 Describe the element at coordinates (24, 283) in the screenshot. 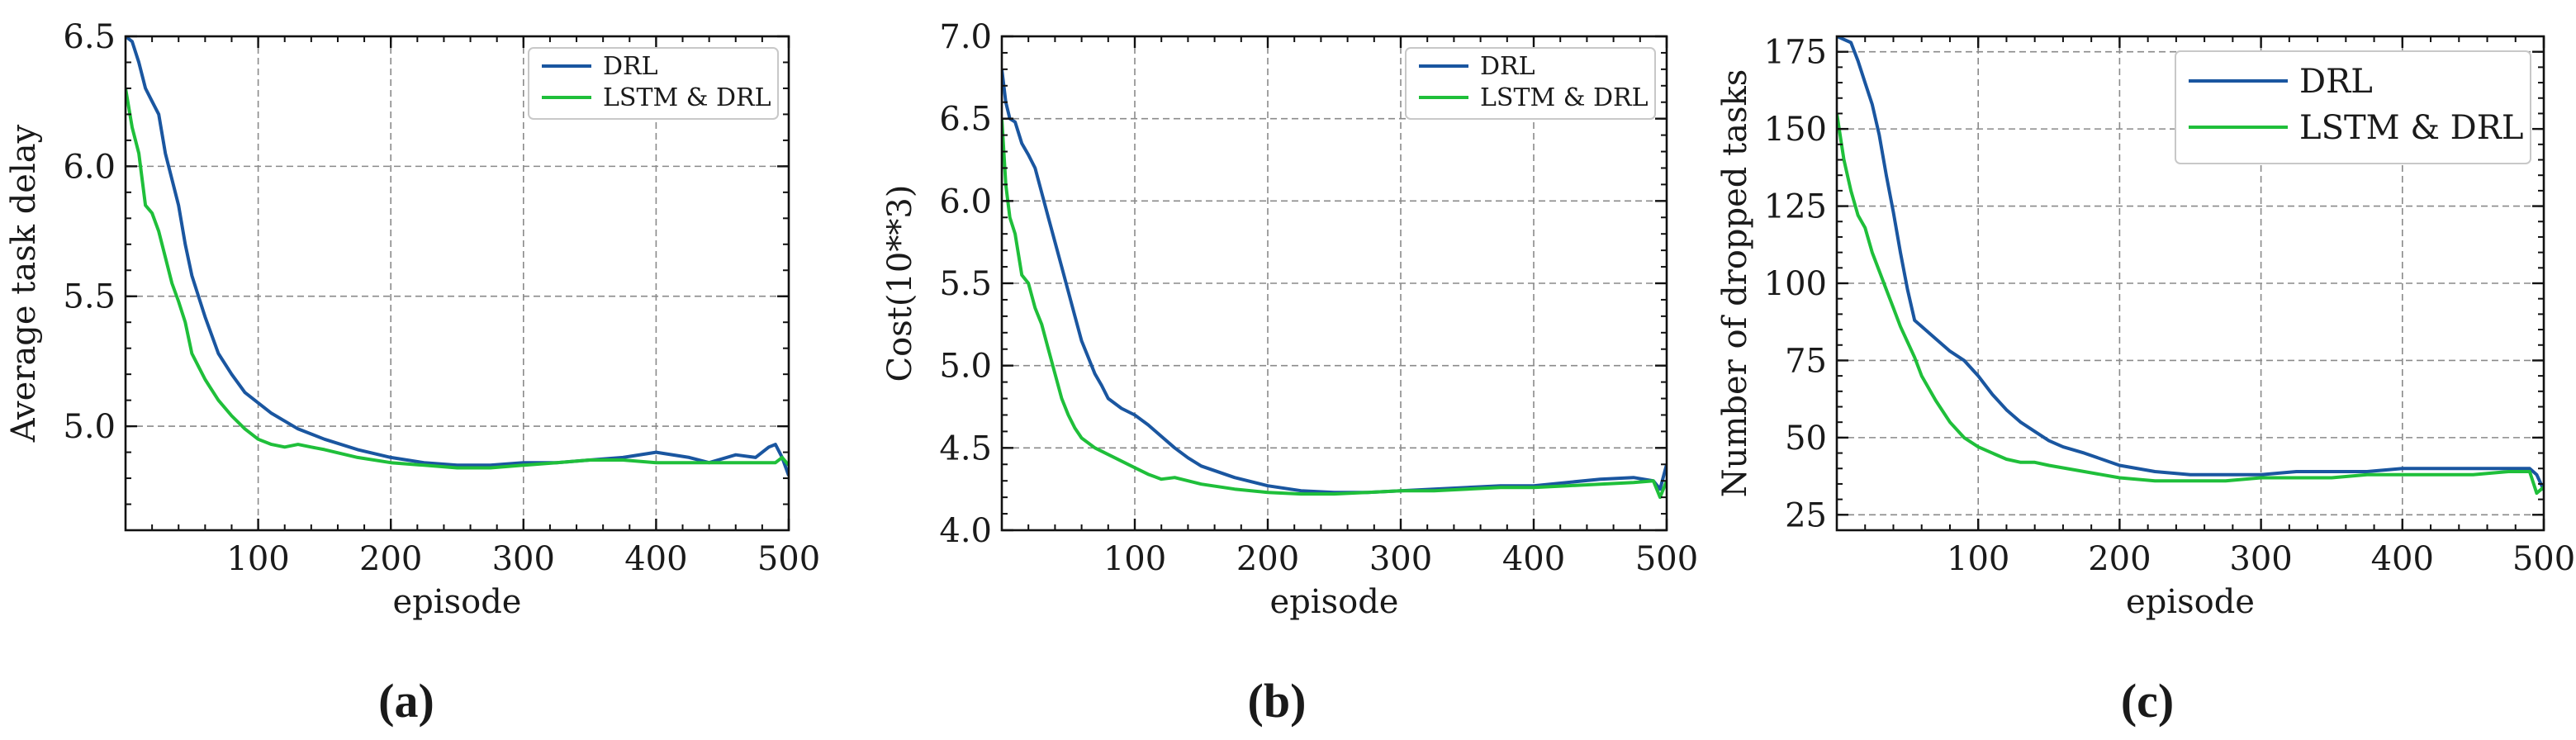

I see `y-axis-label: Average task delay` at that location.